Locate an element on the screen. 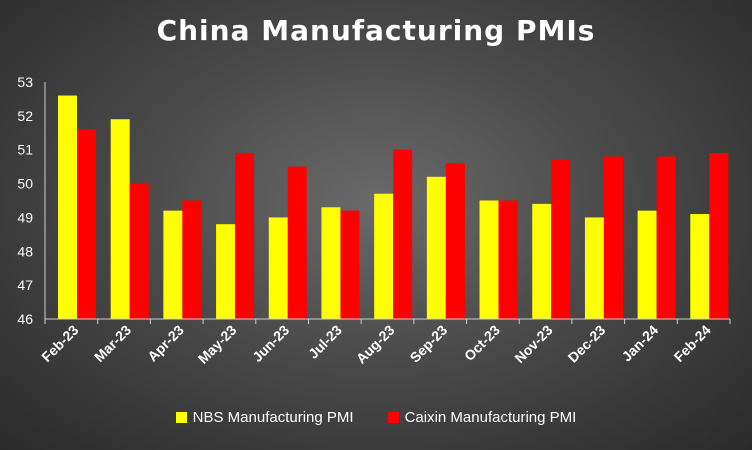 This screenshot has height=450, width=752. y-tick-label: 50 is located at coordinates (25, 184).